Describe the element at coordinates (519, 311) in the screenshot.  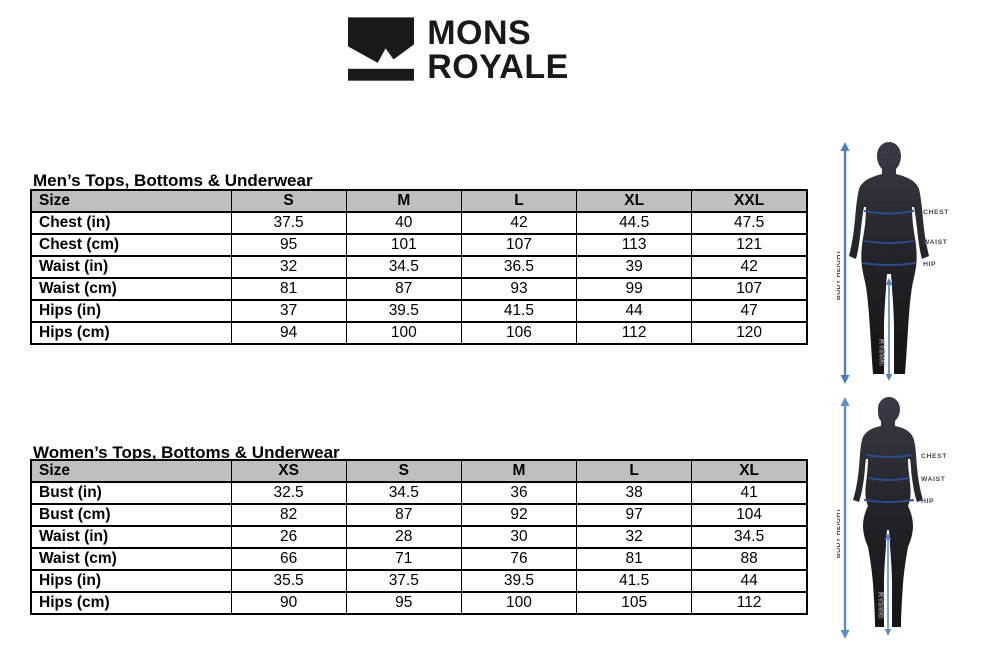
I see `value-cell: 41.5` at that location.